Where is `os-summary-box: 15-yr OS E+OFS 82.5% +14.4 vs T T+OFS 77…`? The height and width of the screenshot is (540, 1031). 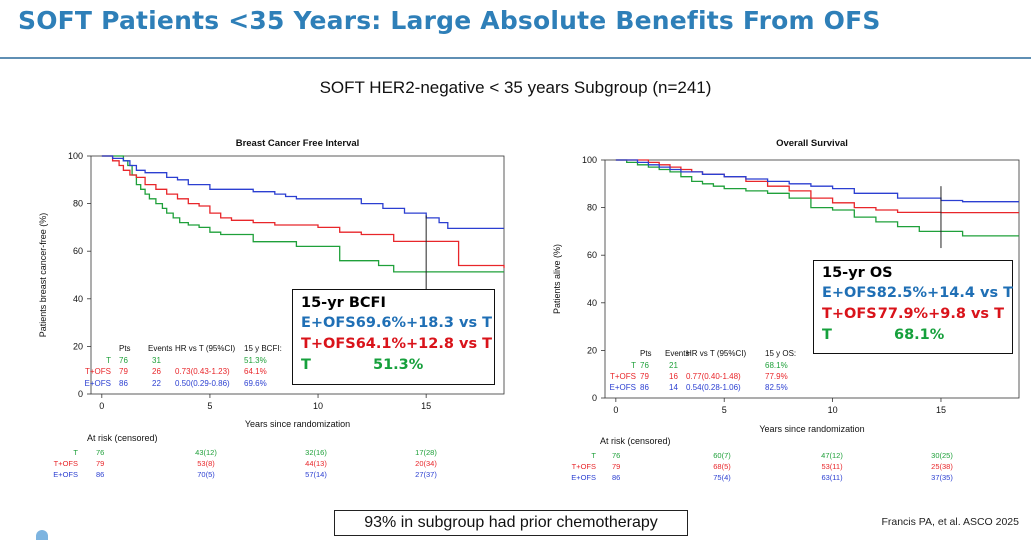 os-summary-box: 15-yr OS E+OFS 82.5% +14.4 vs T T+OFS 77… is located at coordinates (913, 307).